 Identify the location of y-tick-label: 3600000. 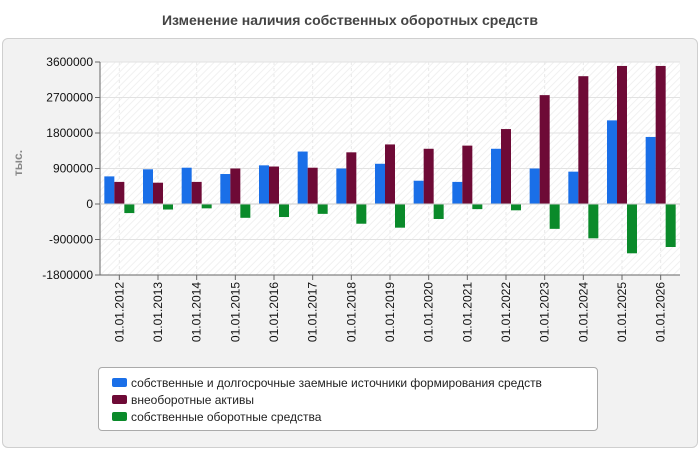
(69, 62).